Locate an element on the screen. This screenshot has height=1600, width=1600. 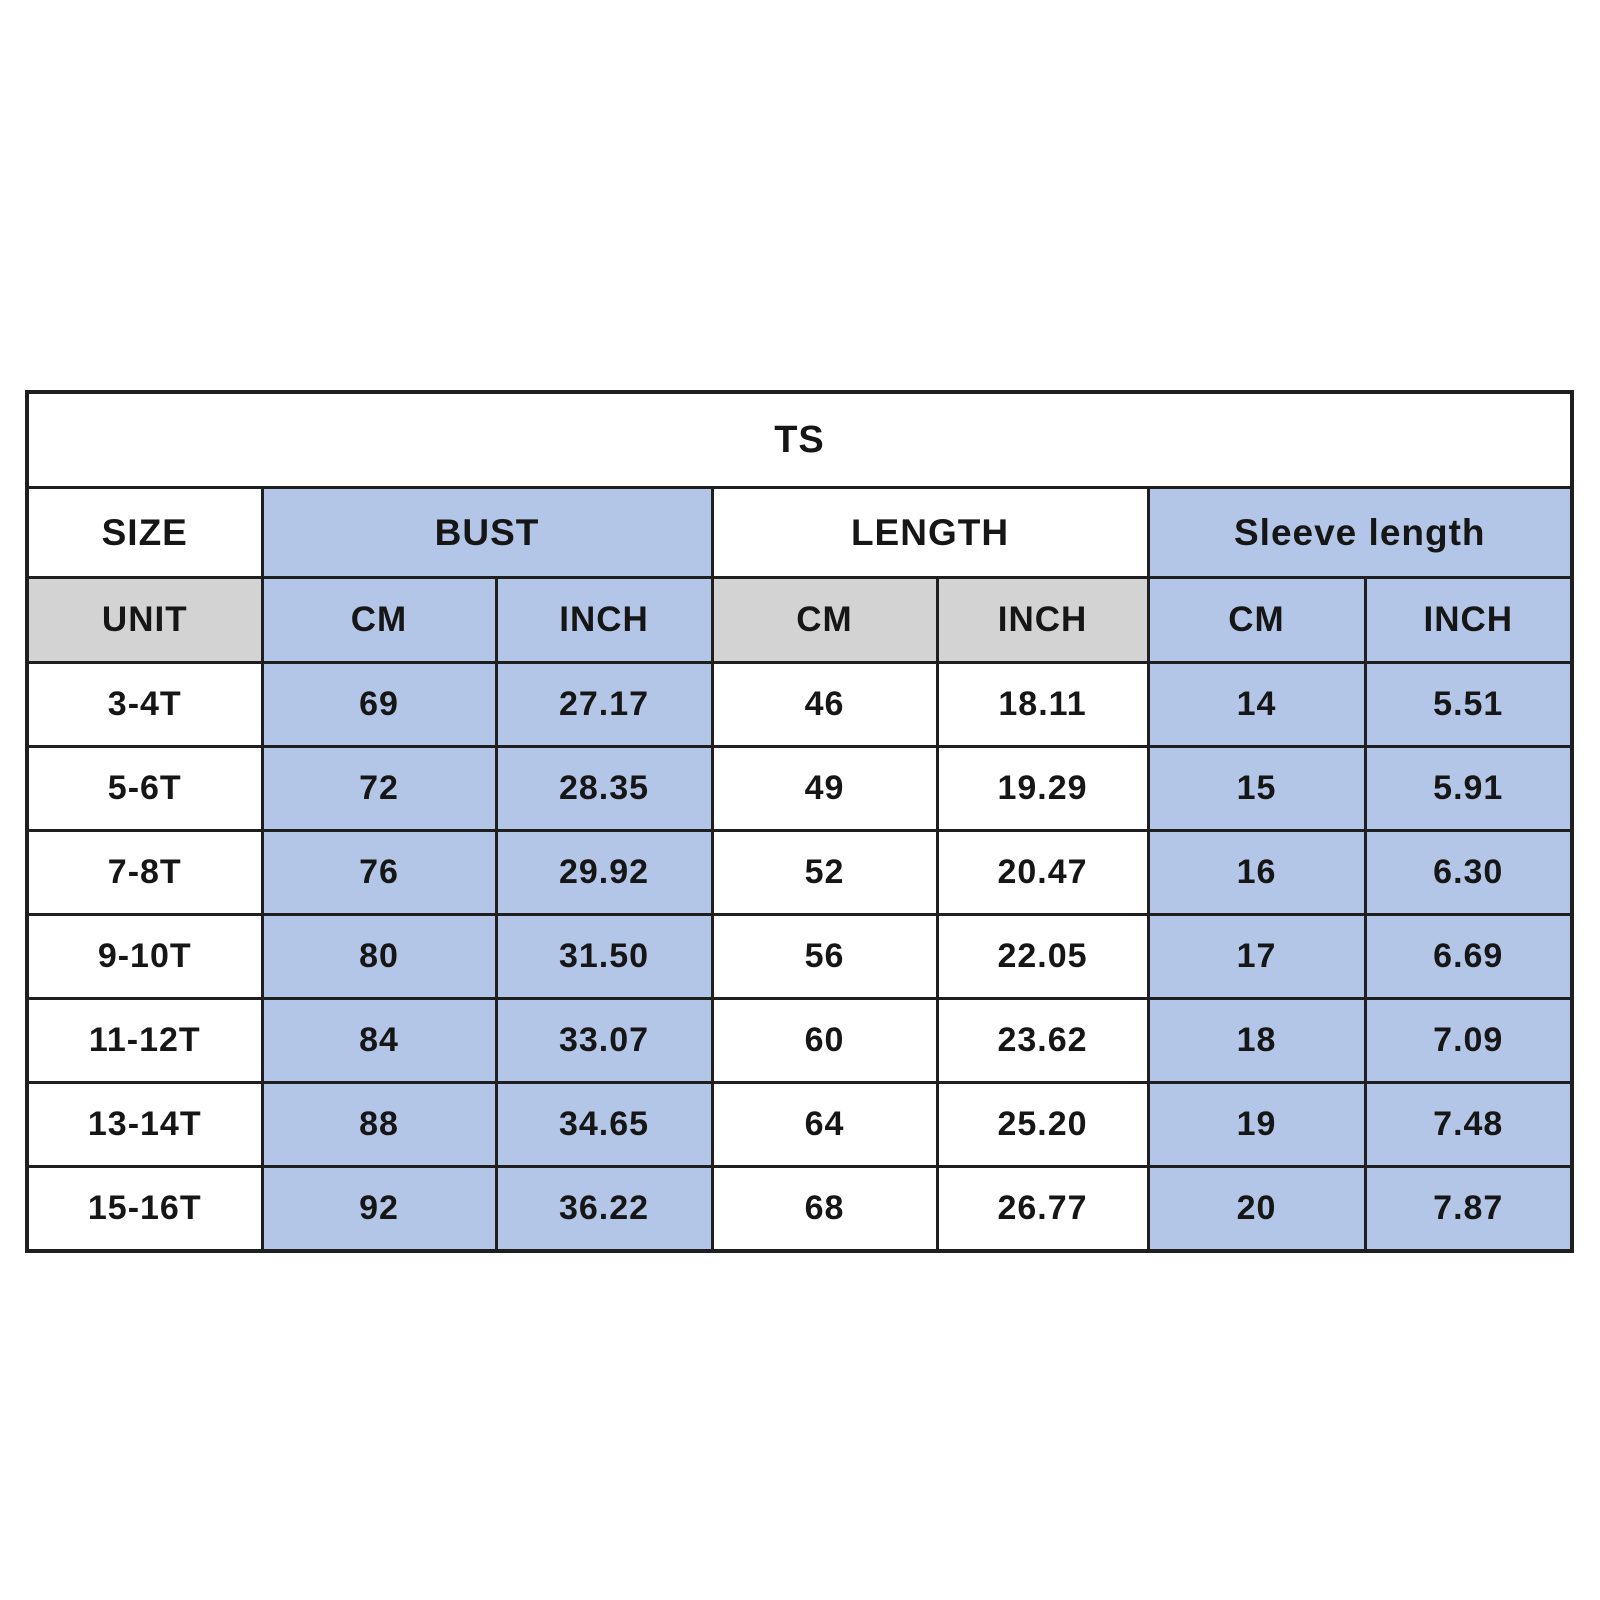
table-title: TS is located at coordinates (799, 439).